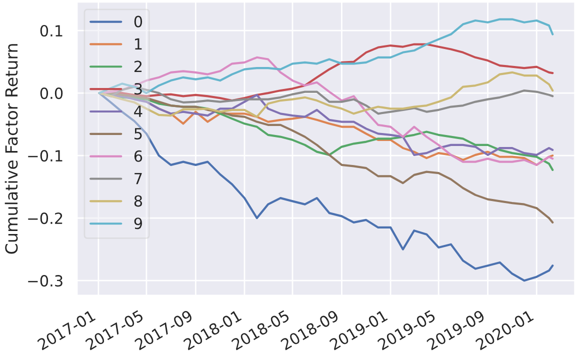 The image size is (582, 354). Describe the element at coordinates (51, 30) in the screenshot. I see `y-tick-label: 0.1` at that location.